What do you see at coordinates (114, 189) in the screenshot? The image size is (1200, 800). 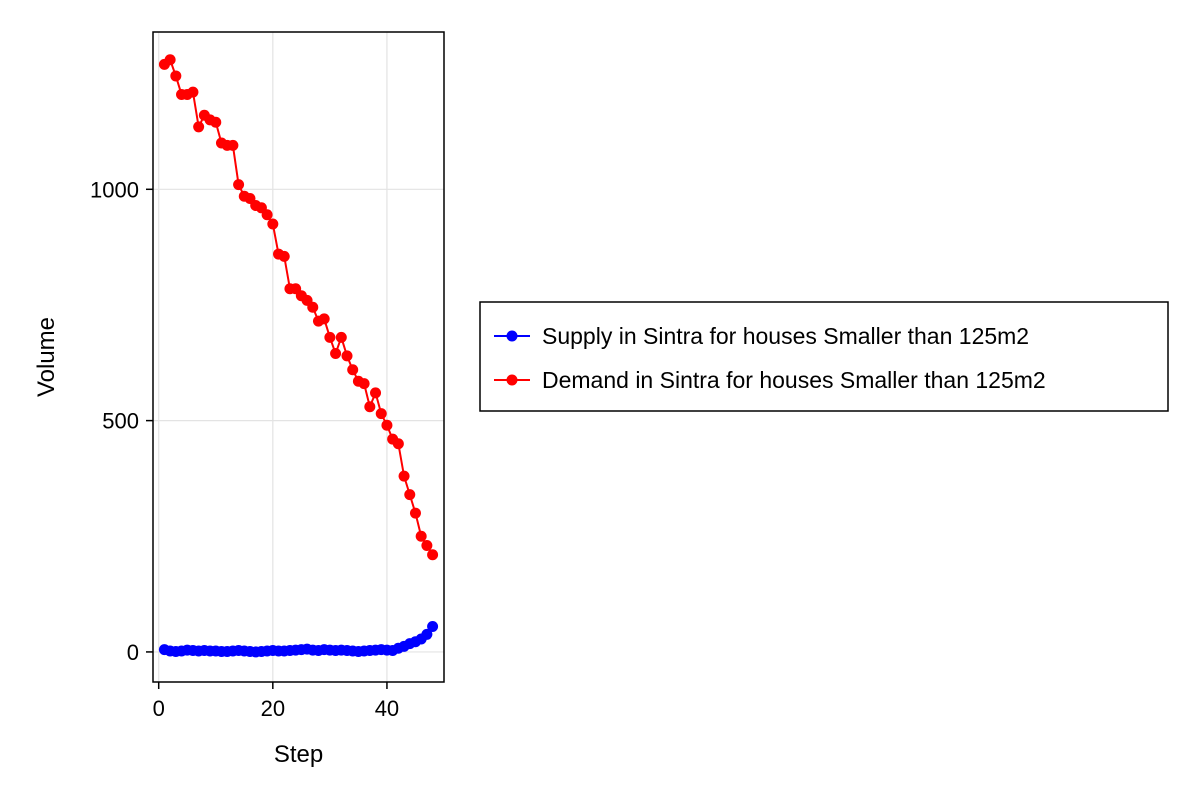 I see `y-tick-label: 1000` at bounding box center [114, 189].